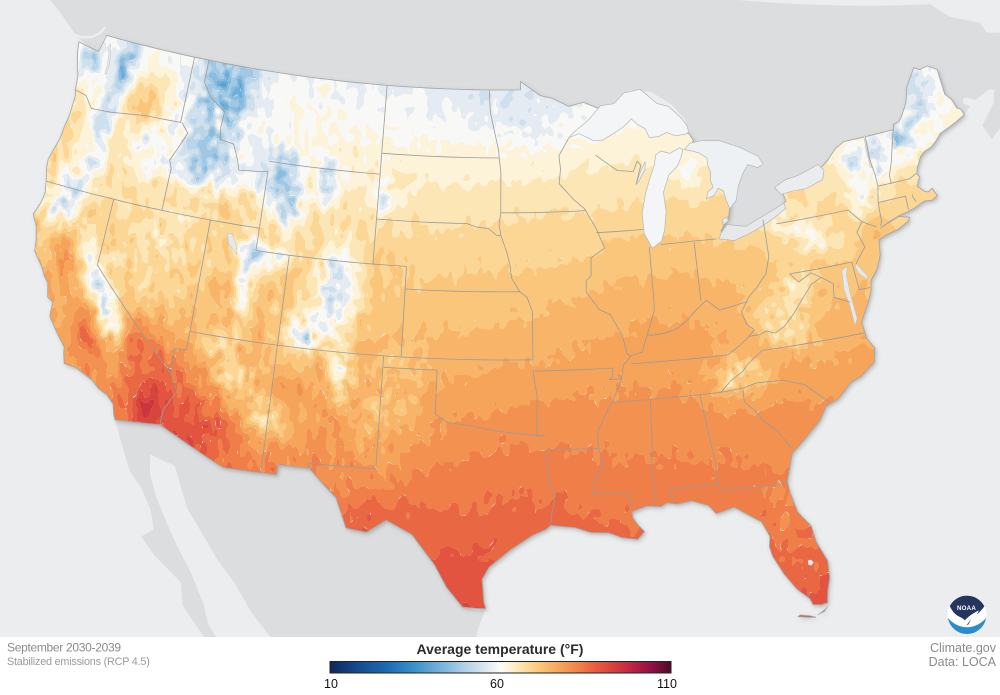 This screenshot has height=695, width=1000. Describe the element at coordinates (963, 648) in the screenshot. I see `svg-text: Climate.gov` at that location.